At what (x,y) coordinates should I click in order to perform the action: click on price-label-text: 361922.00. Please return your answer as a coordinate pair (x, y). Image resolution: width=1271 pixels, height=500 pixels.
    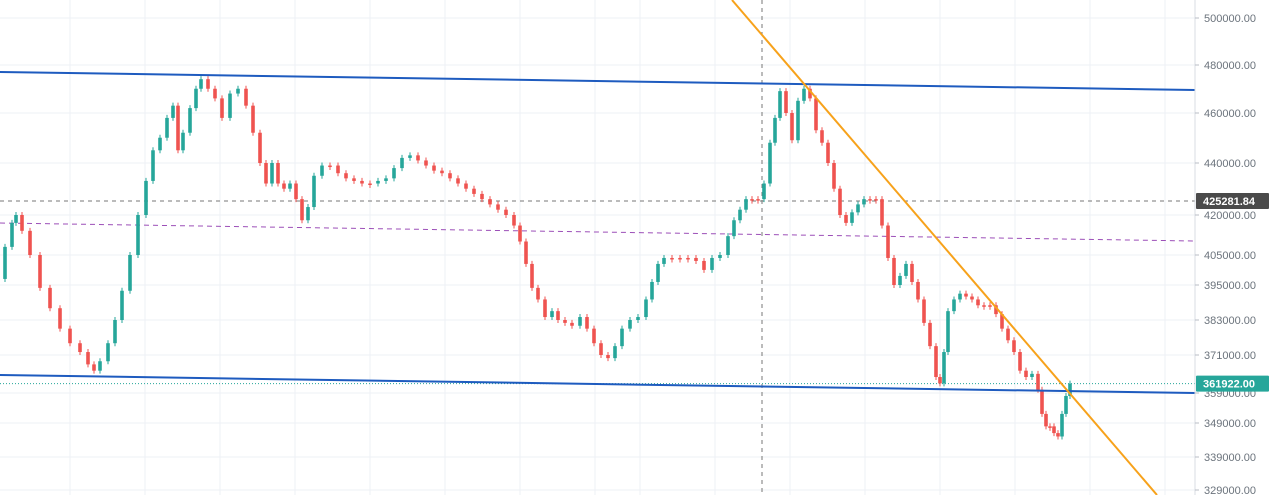
    Looking at the image, I should click on (1229, 385).